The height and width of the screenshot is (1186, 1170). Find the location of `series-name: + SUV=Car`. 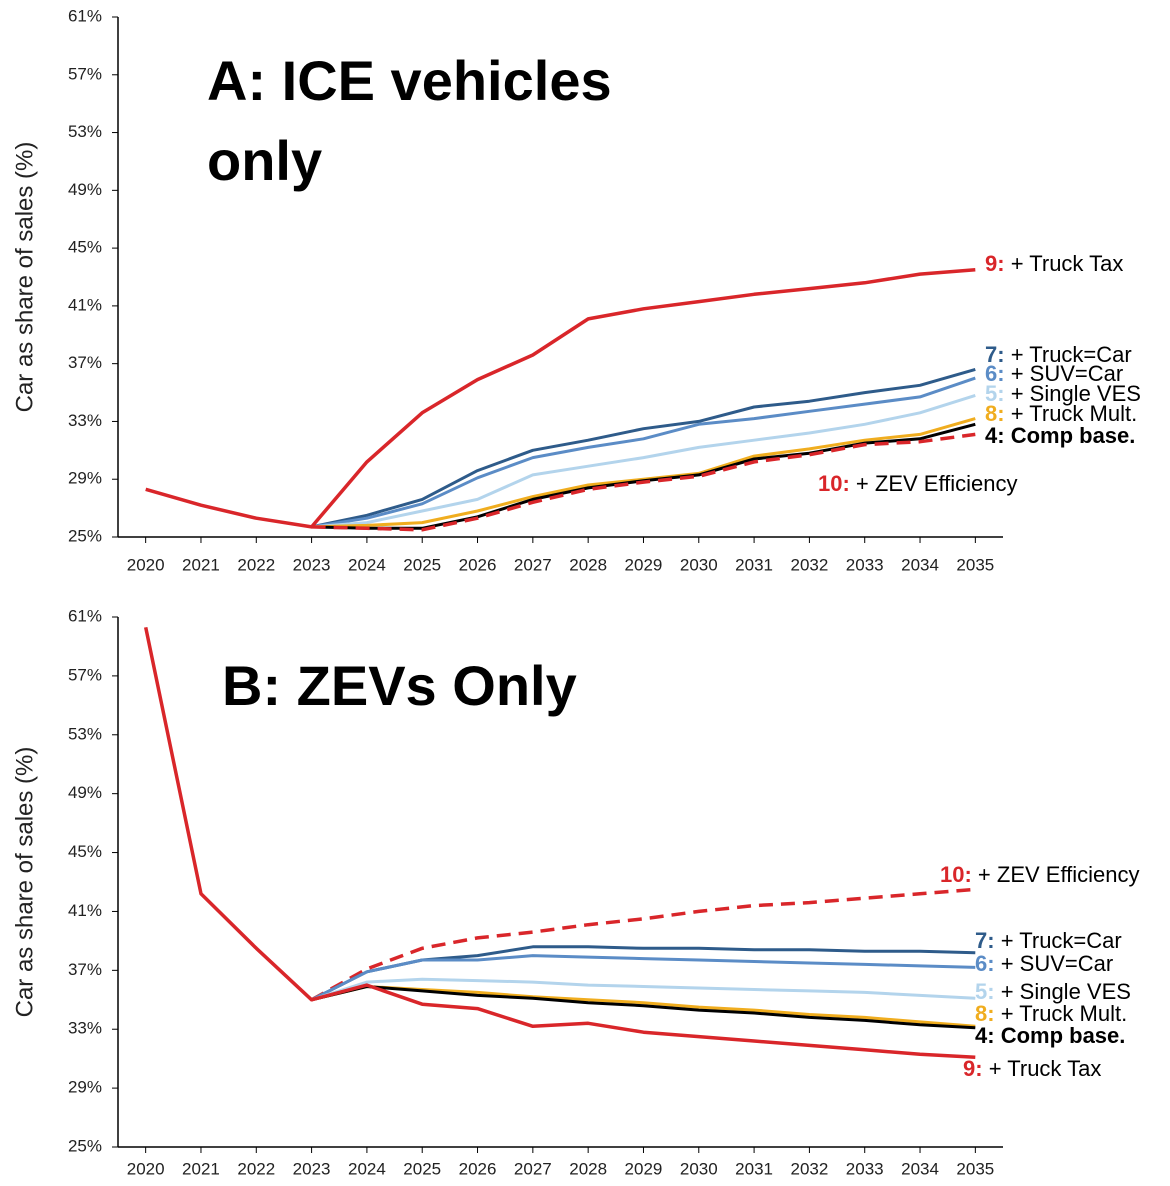

series-name: + SUV=Car is located at coordinates (1057, 963).